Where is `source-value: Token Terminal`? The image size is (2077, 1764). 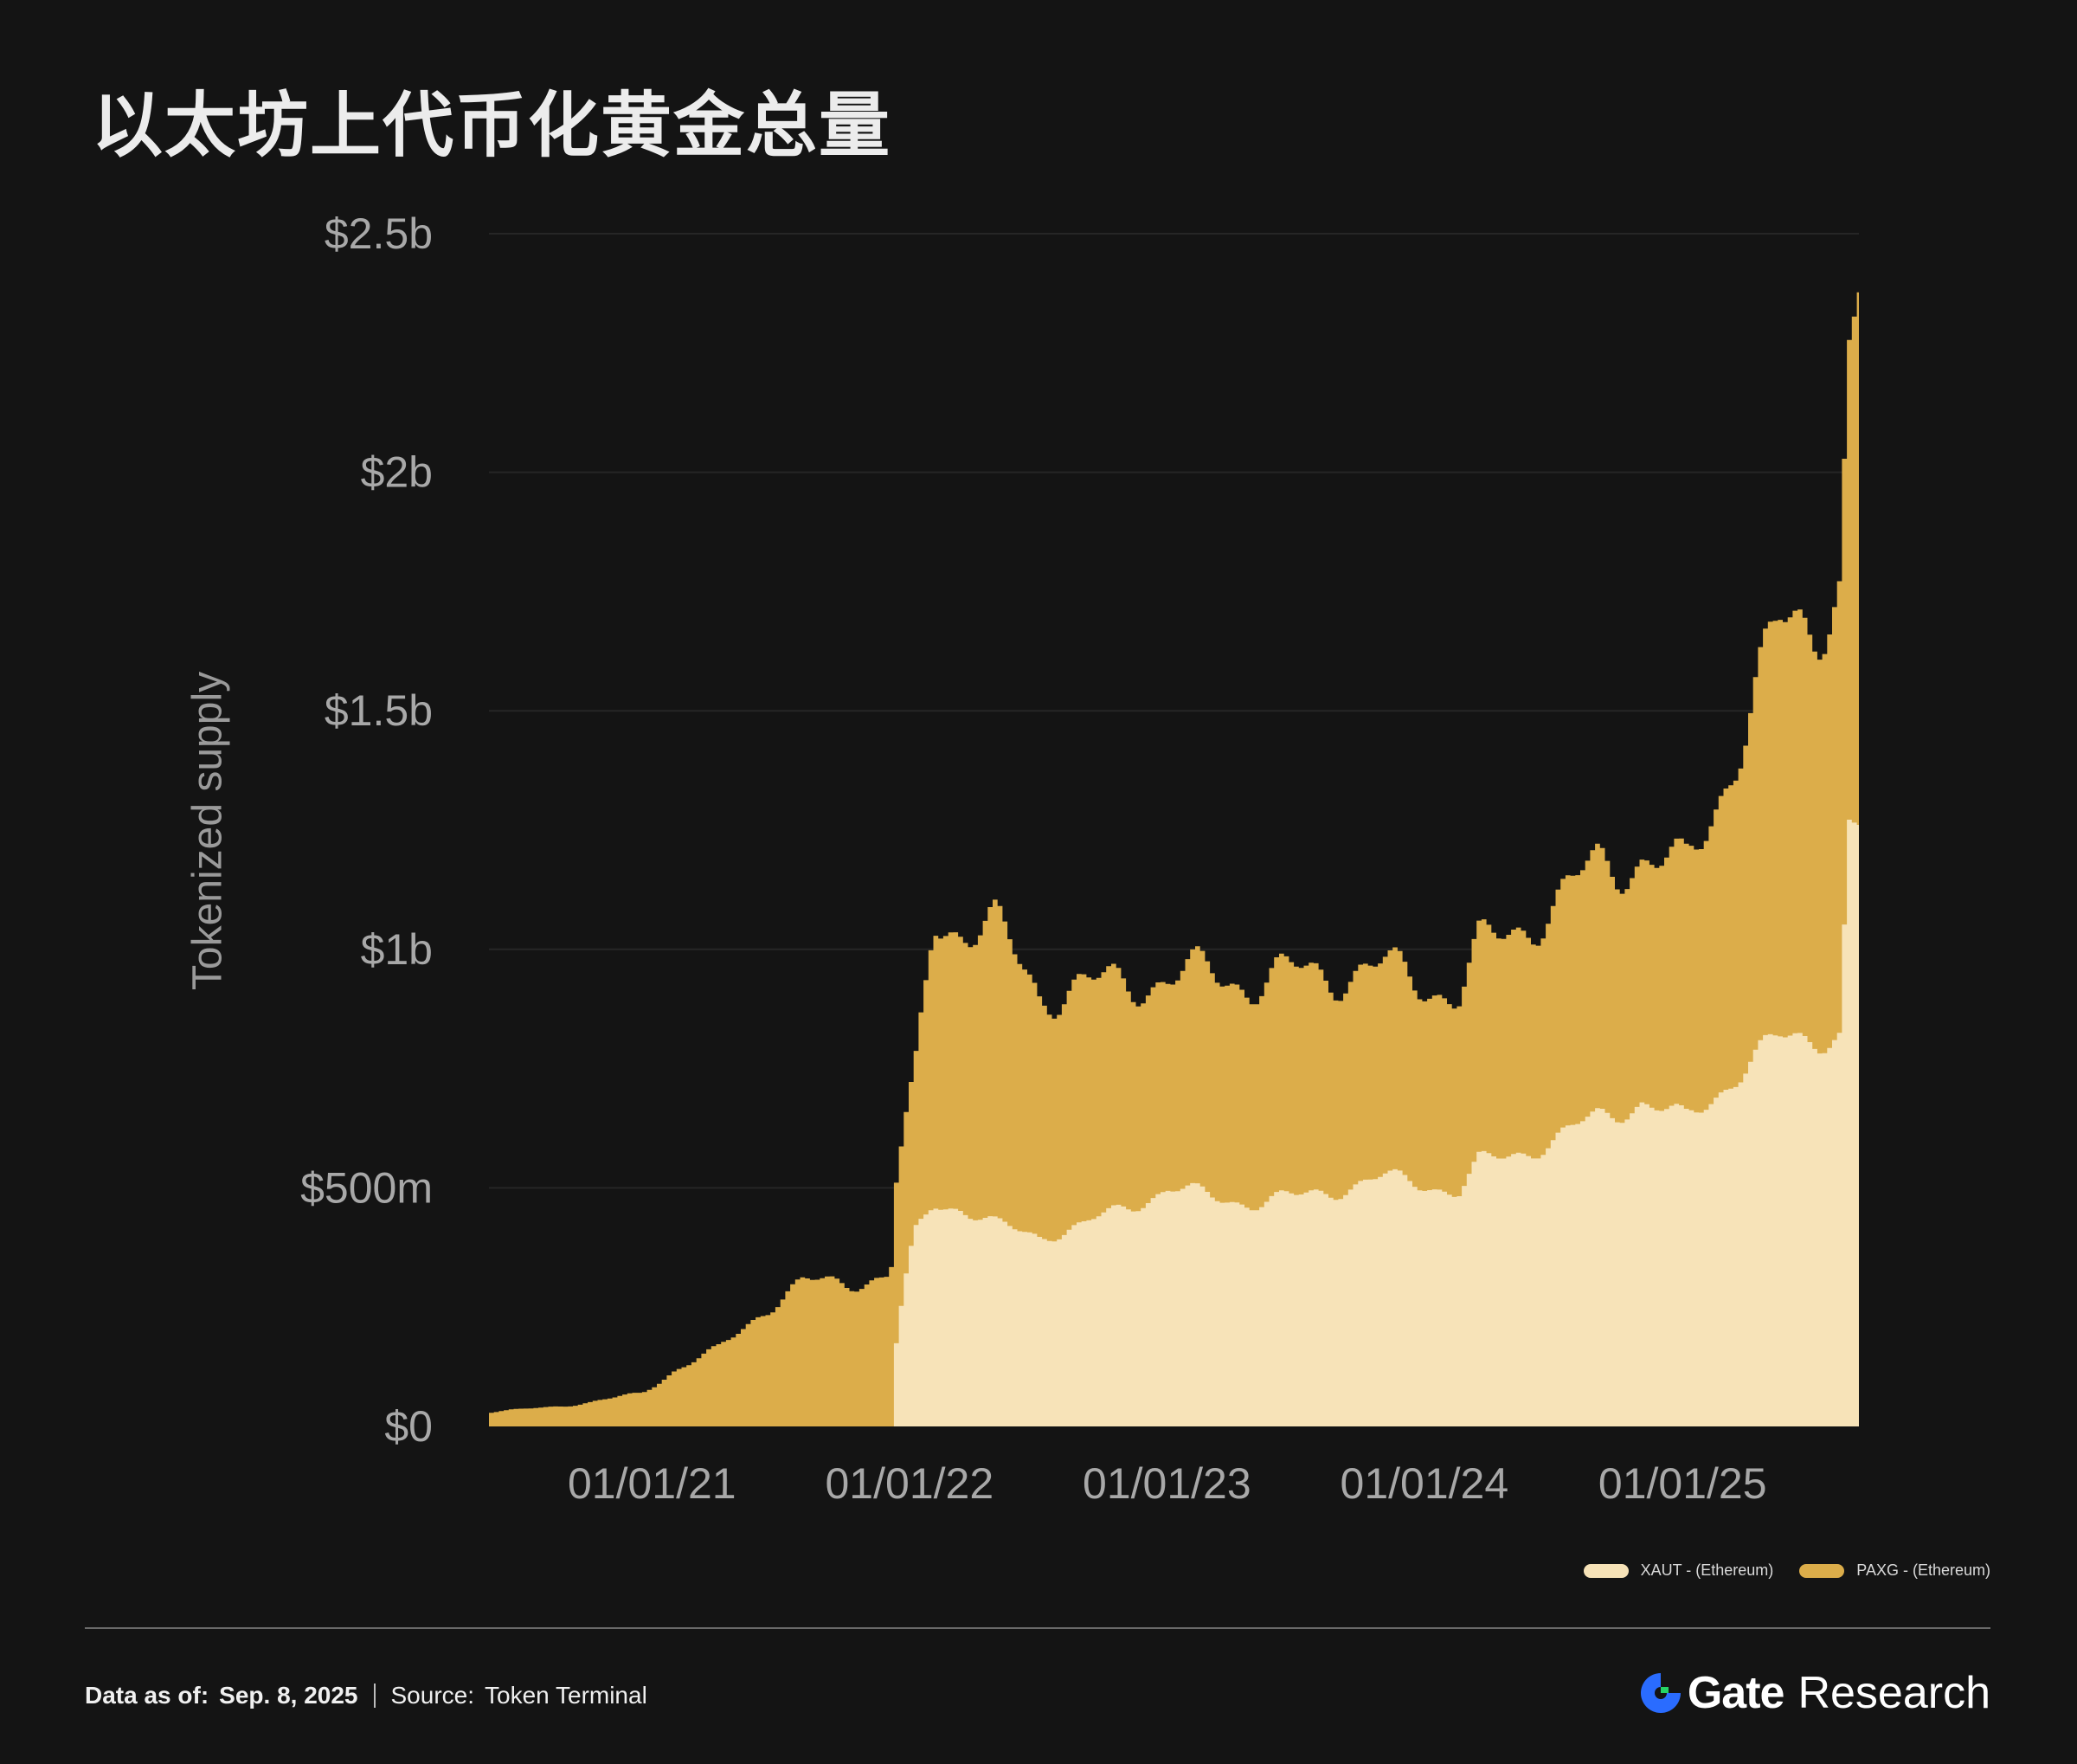 source-value: Token Terminal is located at coordinates (566, 1695).